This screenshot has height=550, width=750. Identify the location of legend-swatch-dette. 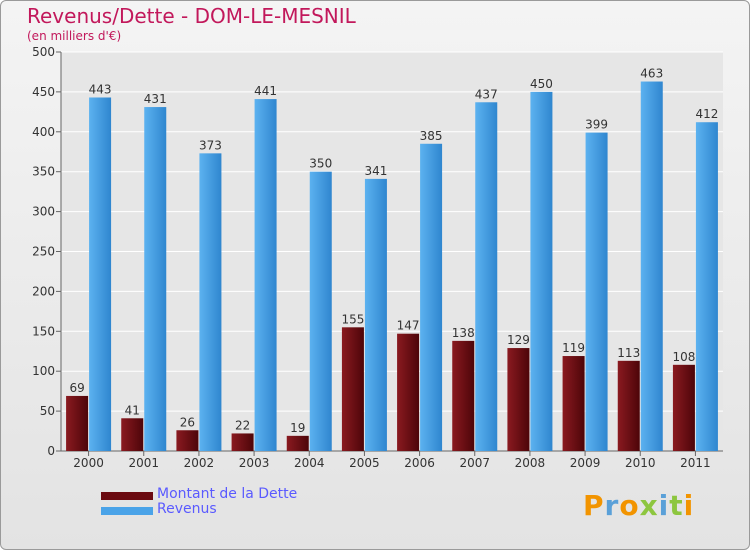
(127, 496).